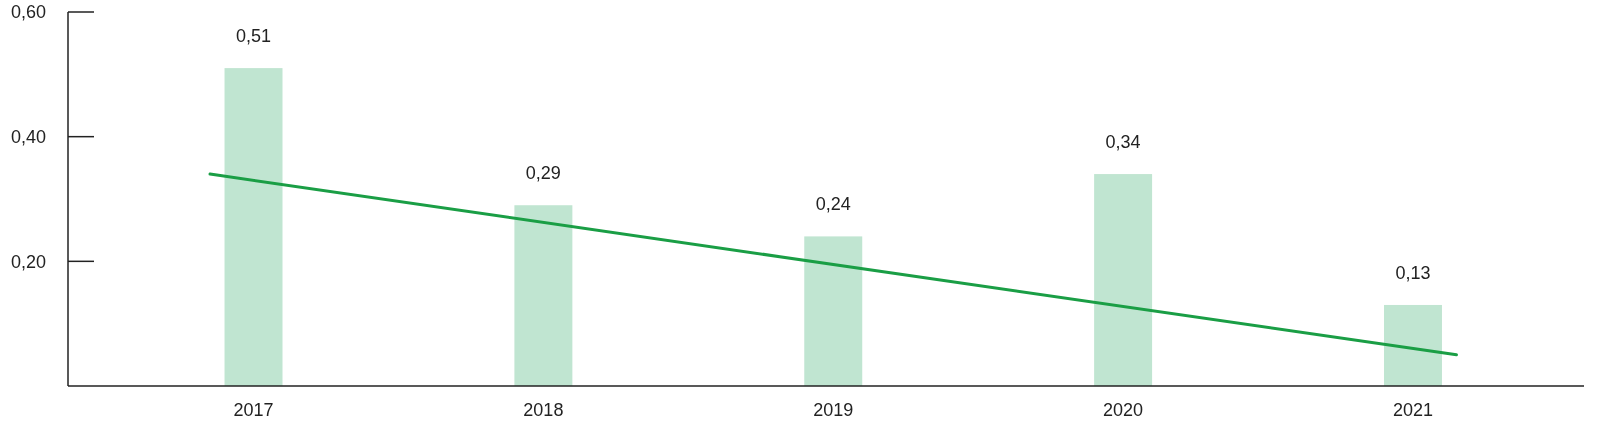 This screenshot has height=423, width=1599. I want to click on data-label: 0,51, so click(253, 36).